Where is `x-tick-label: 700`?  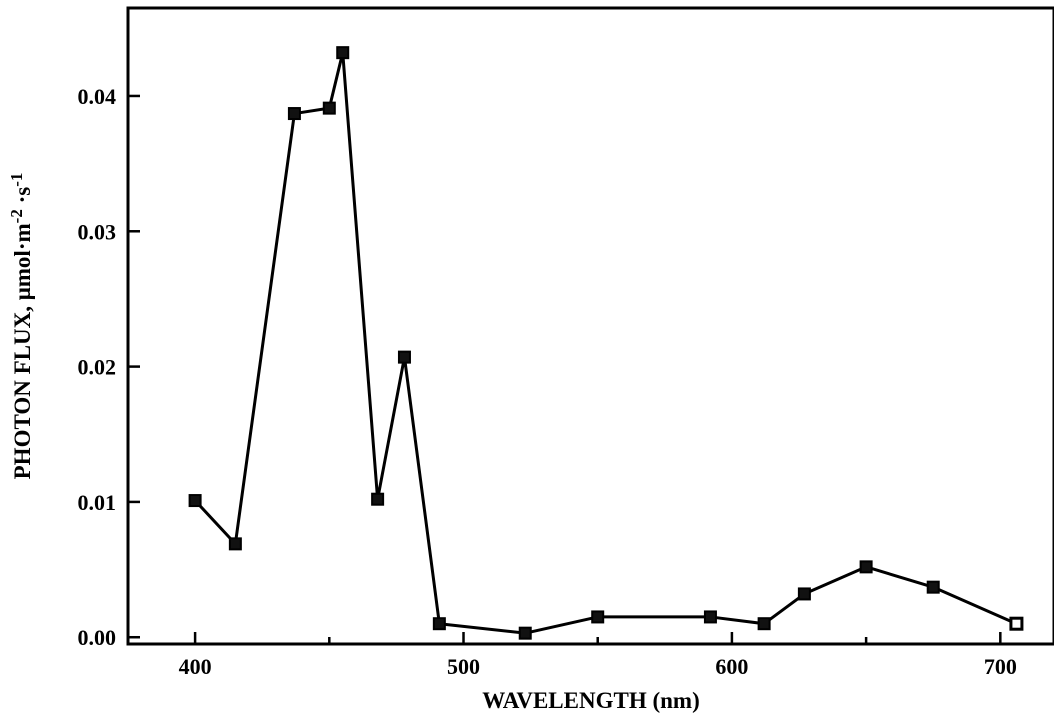
x-tick-label: 700 is located at coordinates (1000, 666).